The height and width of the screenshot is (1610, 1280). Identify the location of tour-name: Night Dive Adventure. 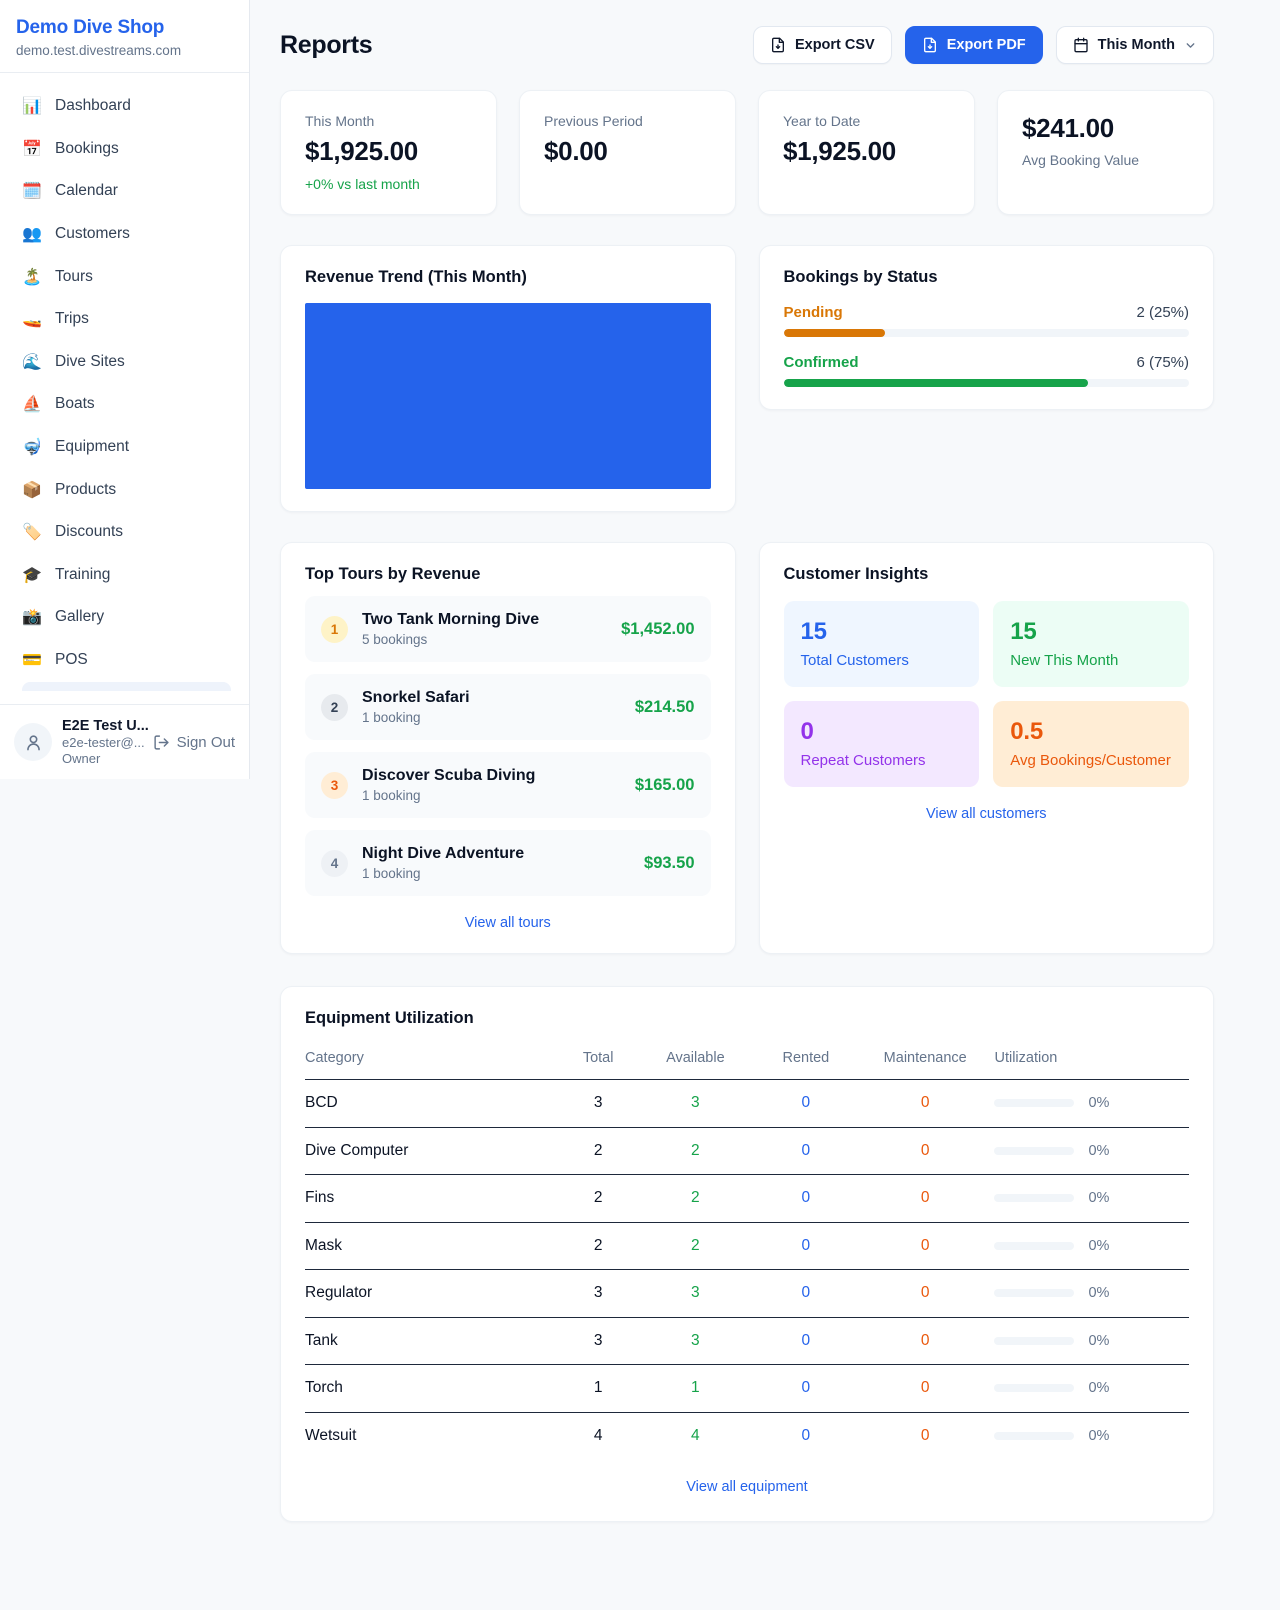
(443, 853).